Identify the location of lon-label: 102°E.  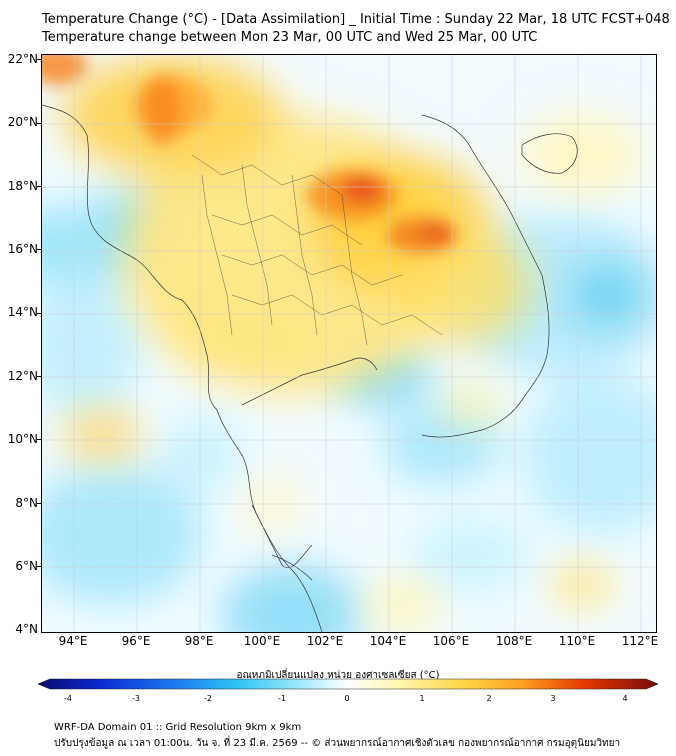
(325, 641).